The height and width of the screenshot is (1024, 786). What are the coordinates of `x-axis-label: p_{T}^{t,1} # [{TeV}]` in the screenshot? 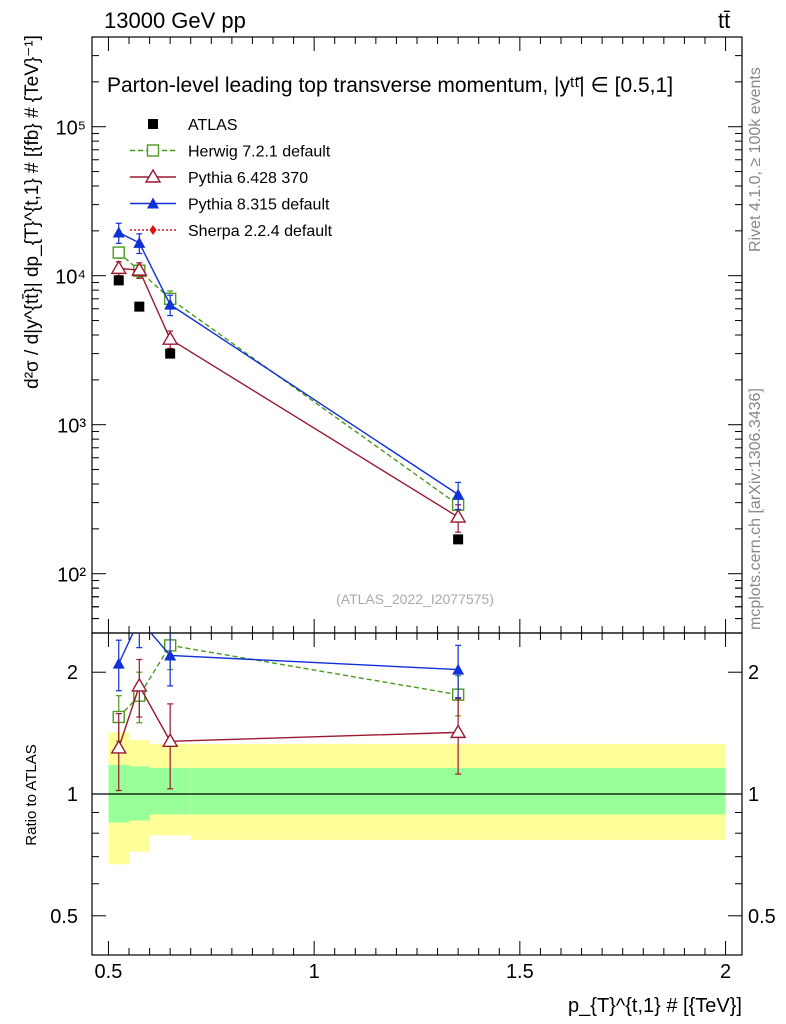 It's located at (655, 1006).